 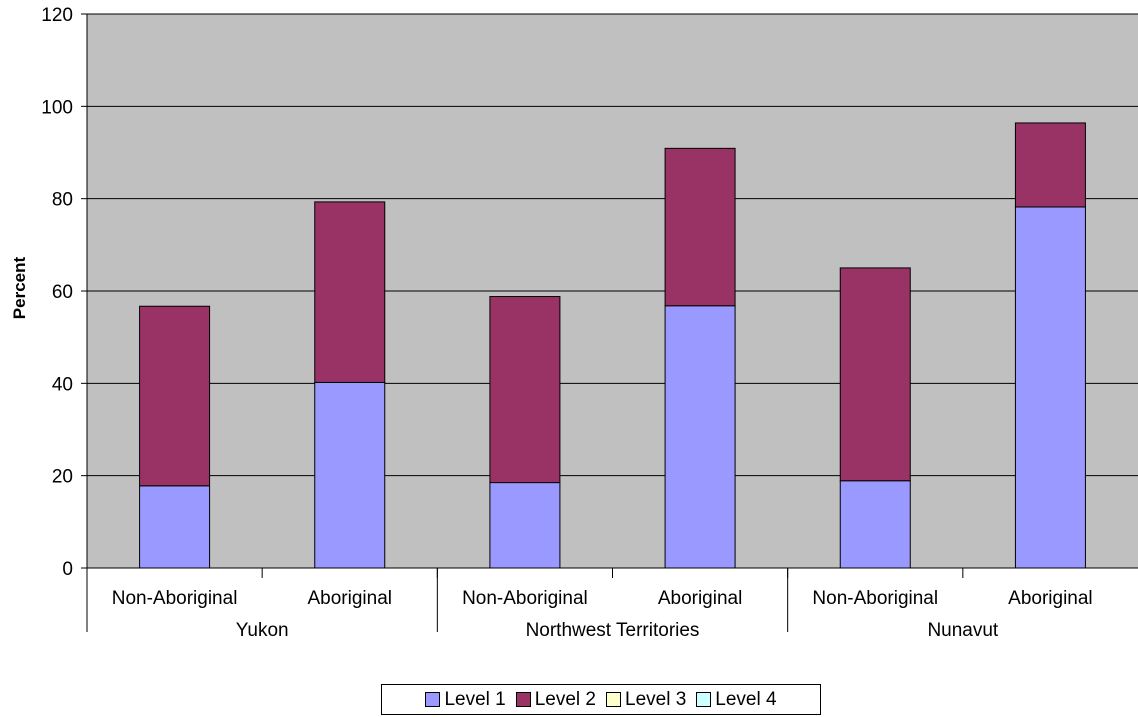 I want to click on legend-item: Level 4, so click(x=736, y=699).